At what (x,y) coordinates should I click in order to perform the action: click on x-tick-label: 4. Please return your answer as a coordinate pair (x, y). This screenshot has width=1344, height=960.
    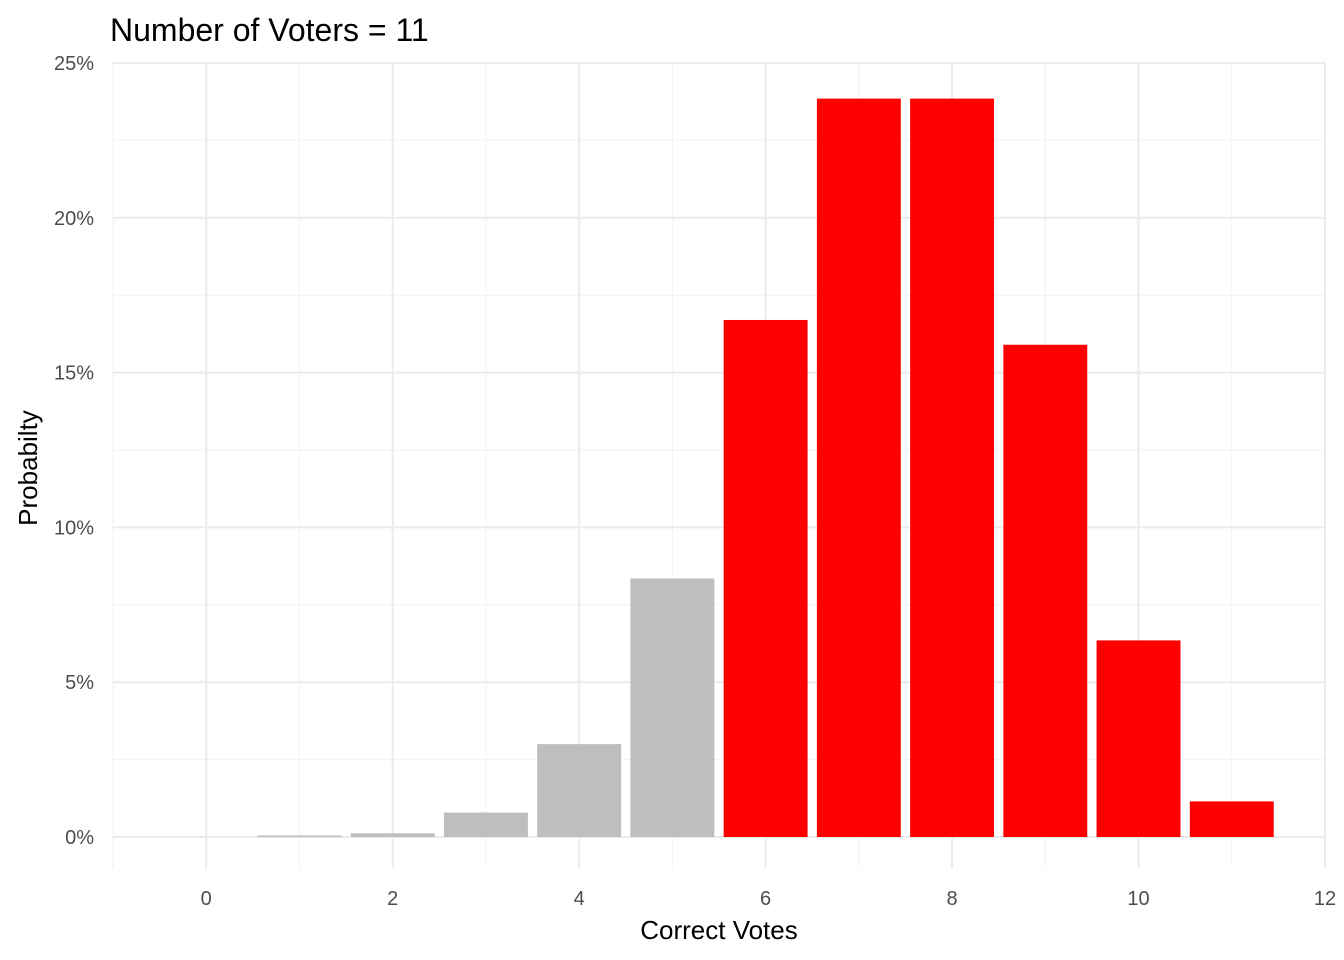
    Looking at the image, I should click on (579, 899).